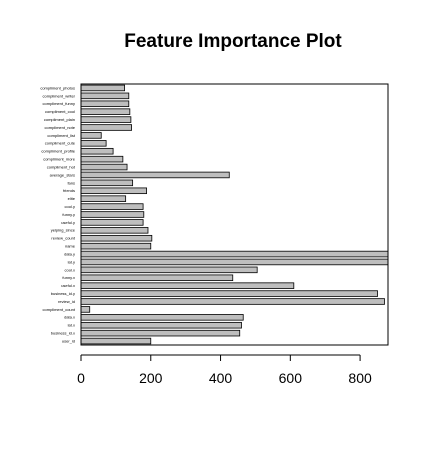 This screenshot has height=450, width=429. Describe the element at coordinates (69, 253) in the screenshot. I see `y-tick-label: data.y` at that location.